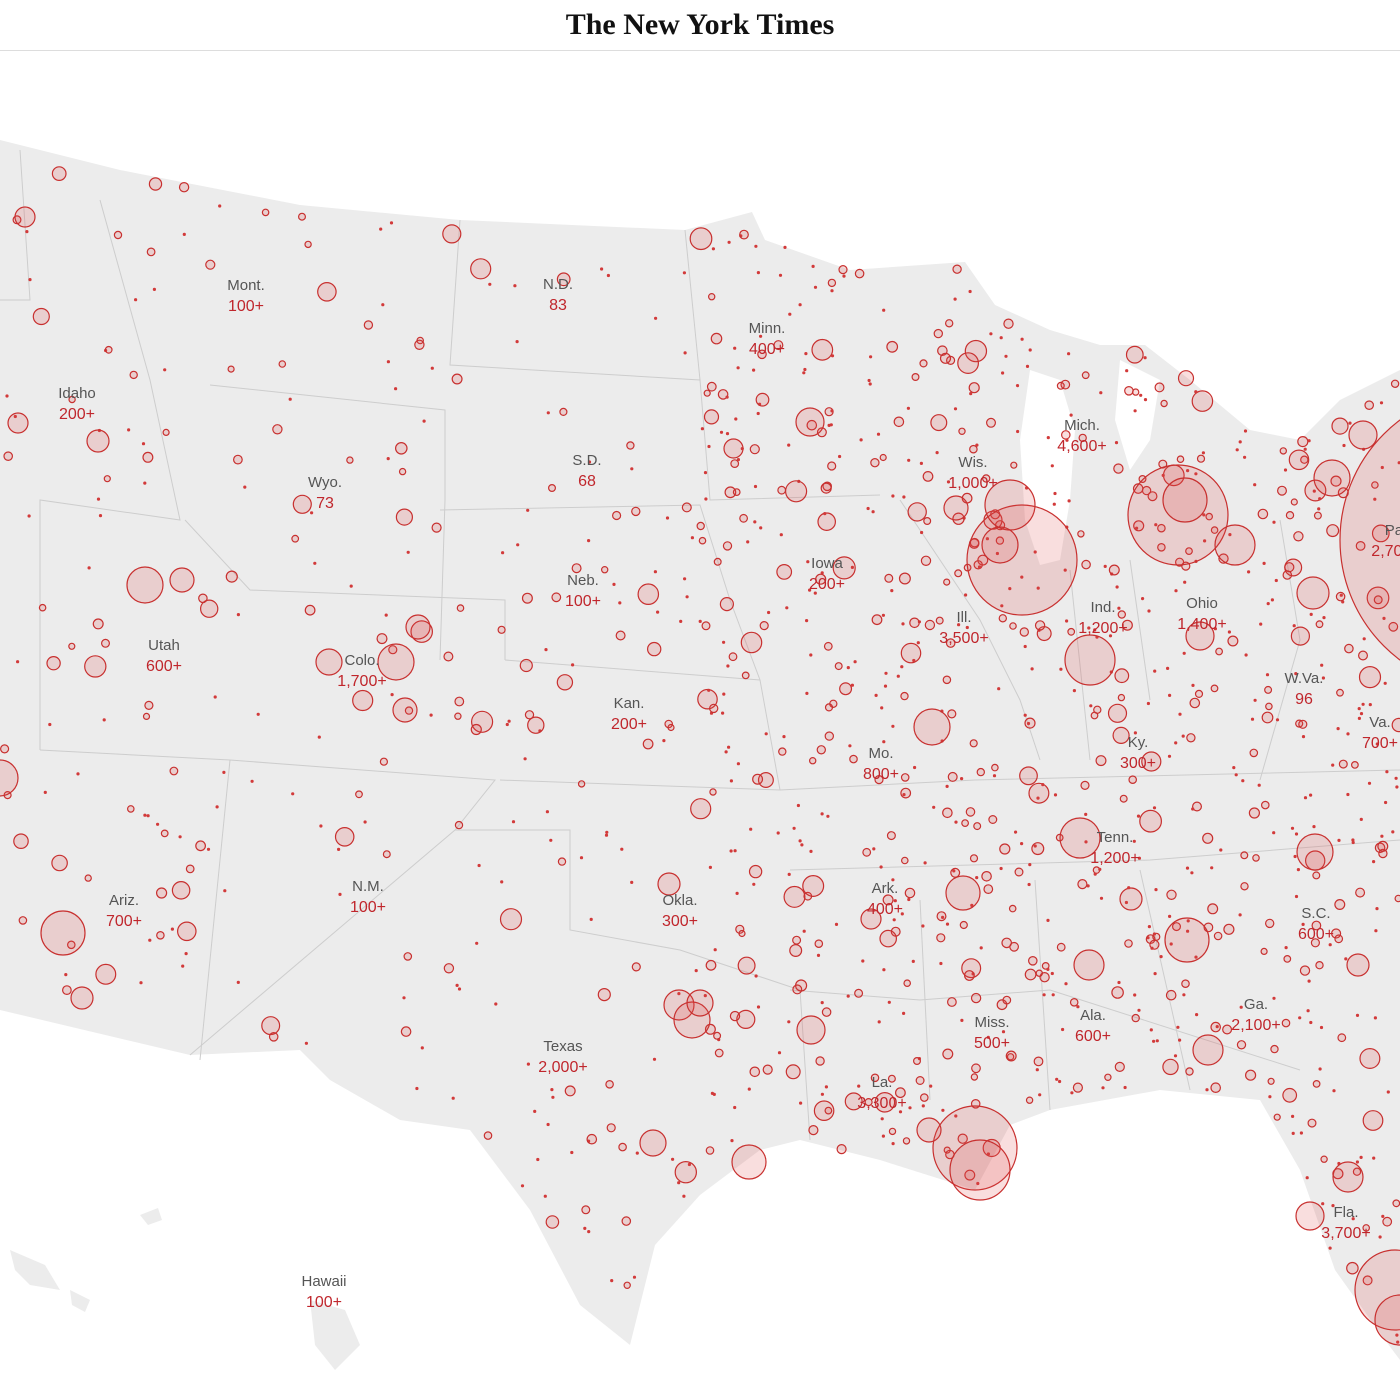 The height and width of the screenshot is (1400, 1400). Describe the element at coordinates (1115, 837) in the screenshot. I see `state-name: Tenn.` at that location.